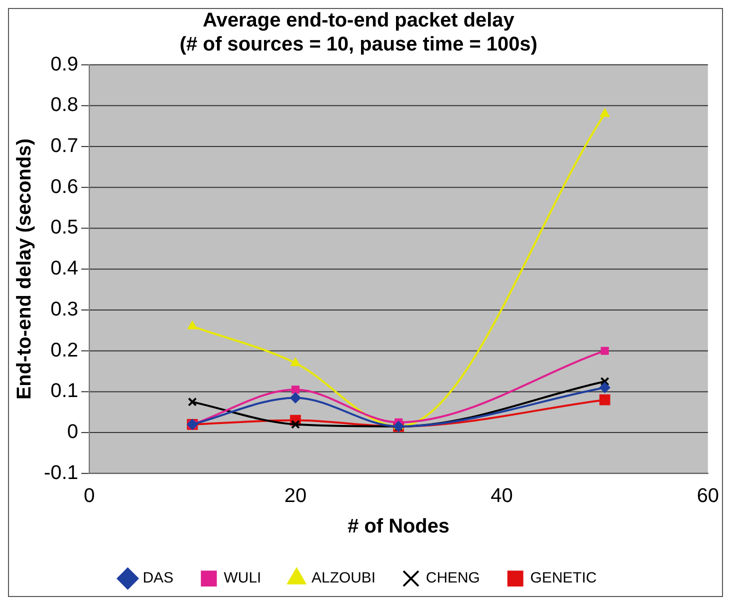  Describe the element at coordinates (61, 473) in the screenshot. I see `y-tick-label: -0.1` at that location.